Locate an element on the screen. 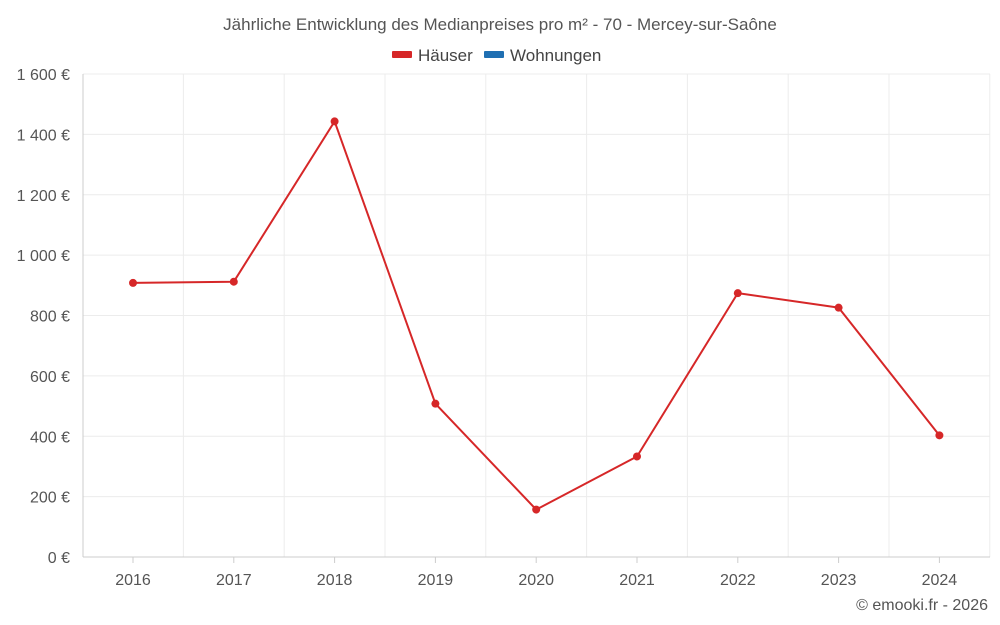 This screenshot has height=625, width=1000. x-tick-label: 2021 is located at coordinates (637, 580).